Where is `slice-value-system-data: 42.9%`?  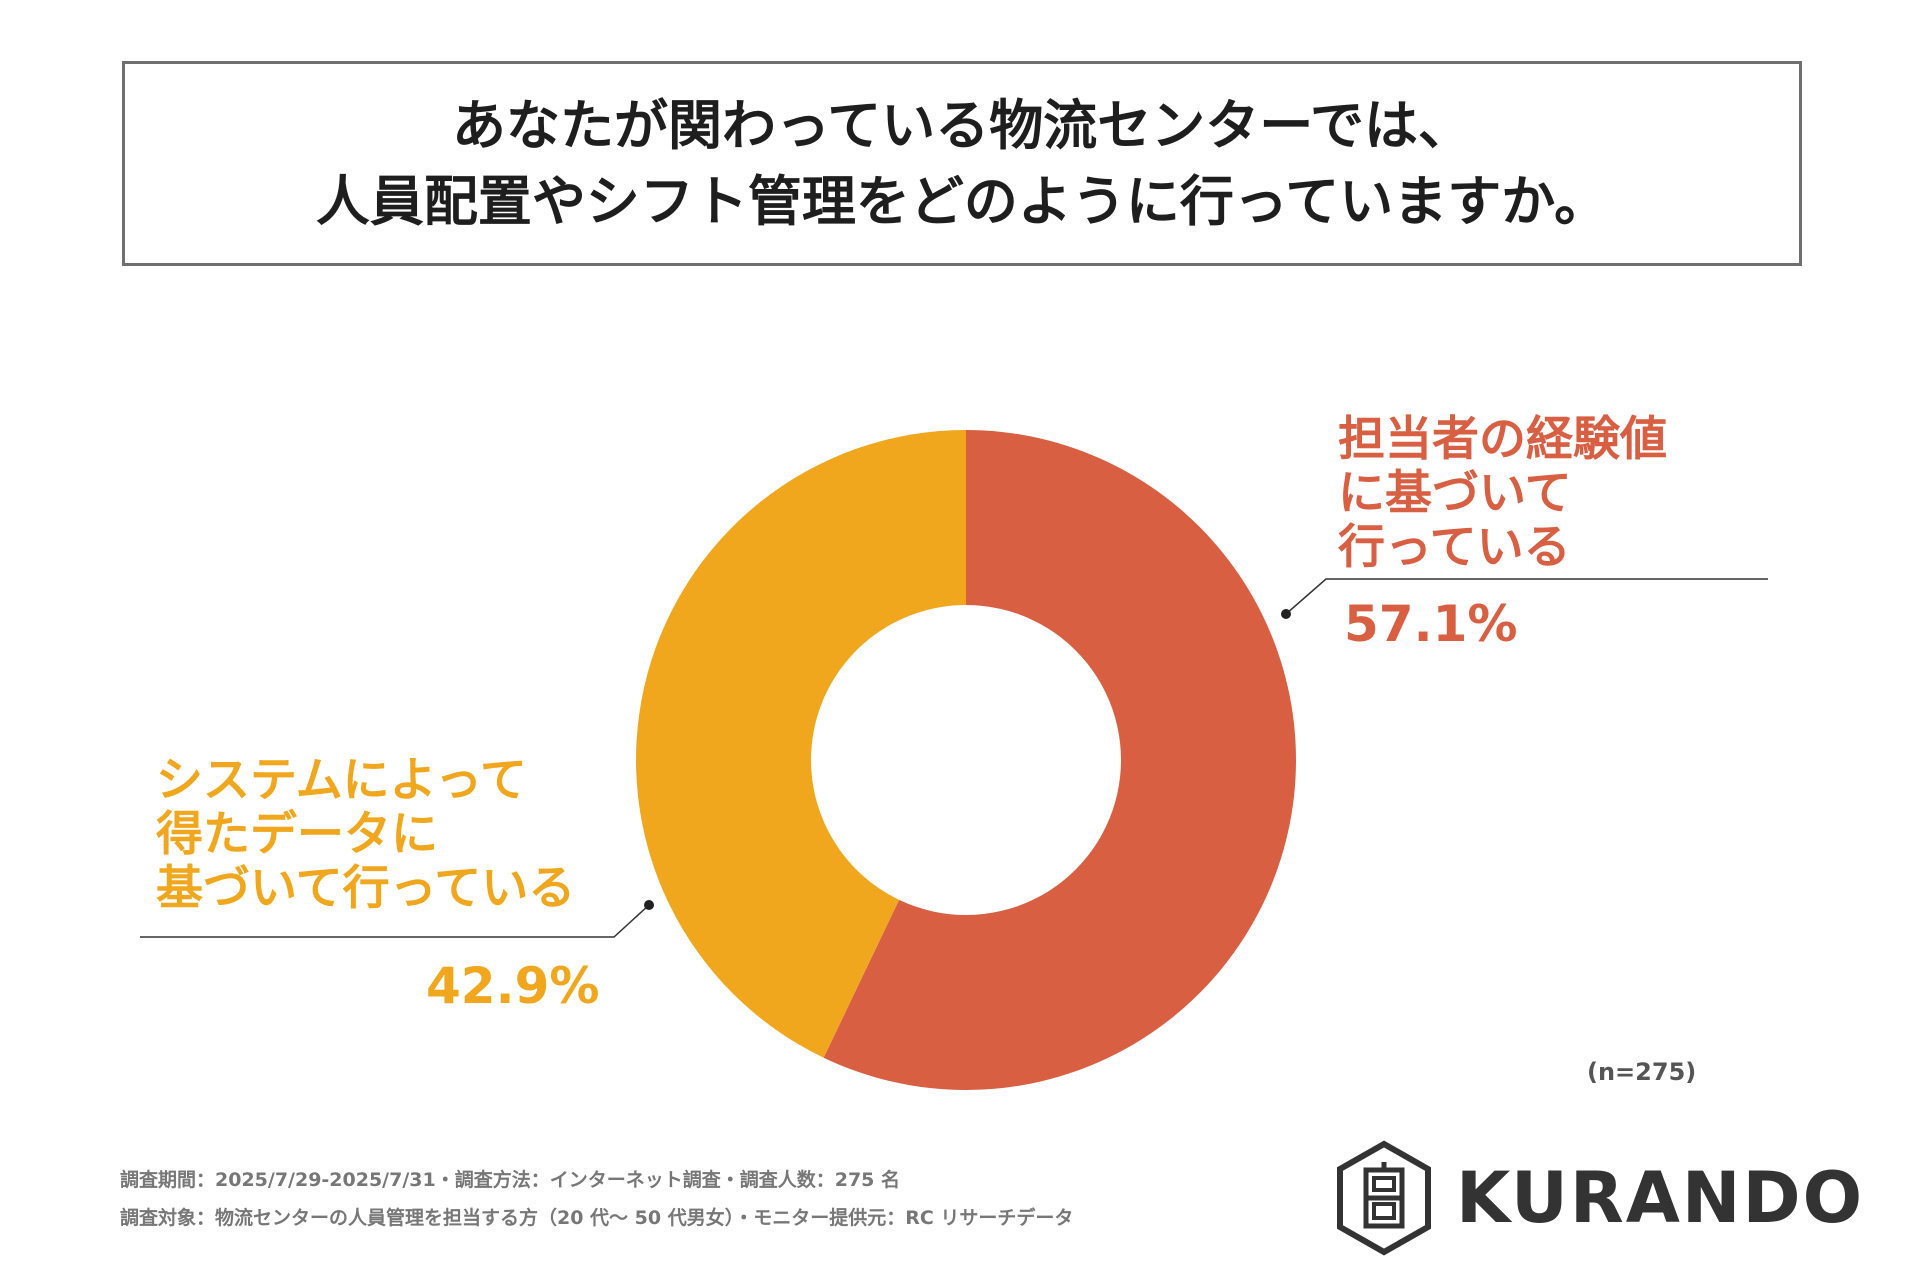 slice-value-system-data: 42.9% is located at coordinates (513, 986).